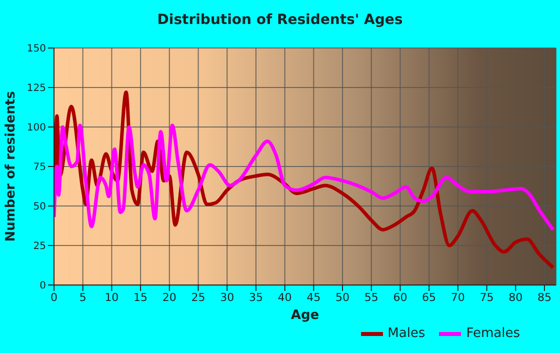 This screenshot has height=353, width=560. What do you see at coordinates (343, 297) in the screenshot?
I see `x-tick-label: 50` at bounding box center [343, 297].